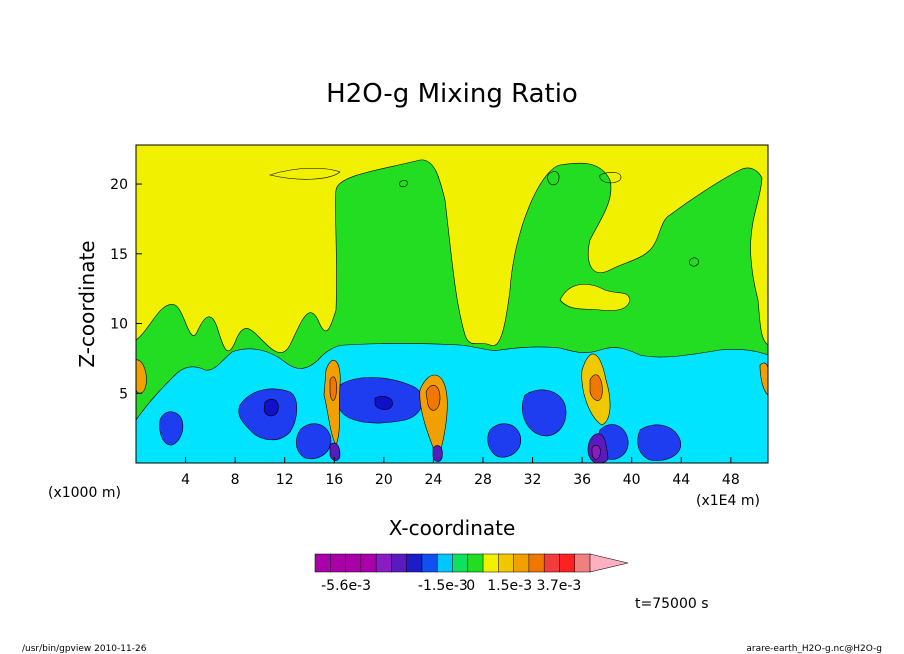 Image resolution: width=904 pixels, height=654 pixels. Describe the element at coordinates (185, 480) in the screenshot. I see `x-tick-label: 4` at that location.